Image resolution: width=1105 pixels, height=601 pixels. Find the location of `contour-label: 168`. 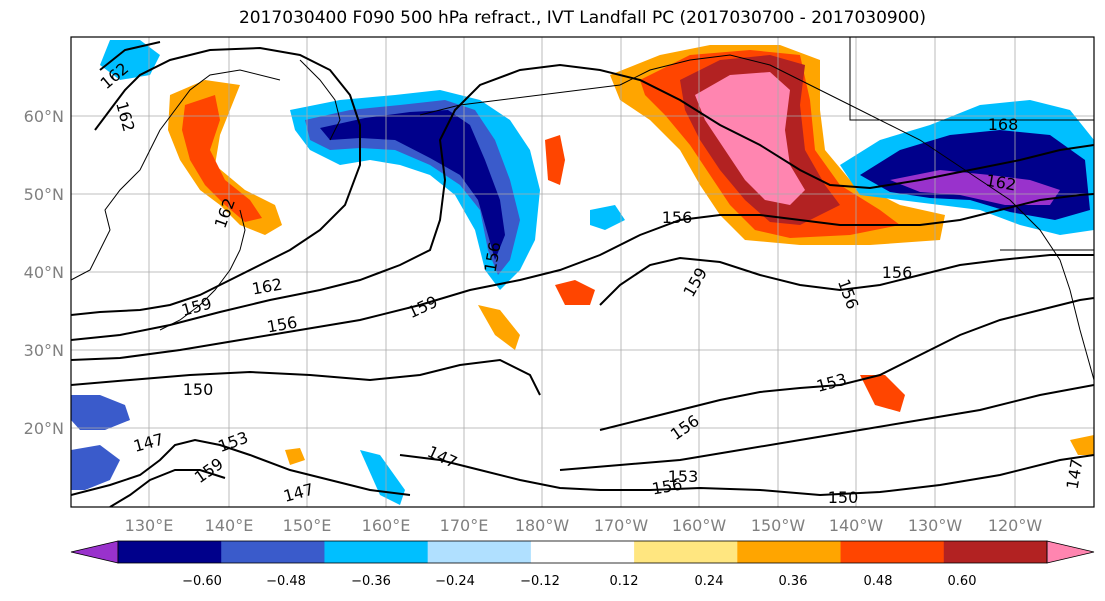

contour-label: 168 is located at coordinates (1003, 124).